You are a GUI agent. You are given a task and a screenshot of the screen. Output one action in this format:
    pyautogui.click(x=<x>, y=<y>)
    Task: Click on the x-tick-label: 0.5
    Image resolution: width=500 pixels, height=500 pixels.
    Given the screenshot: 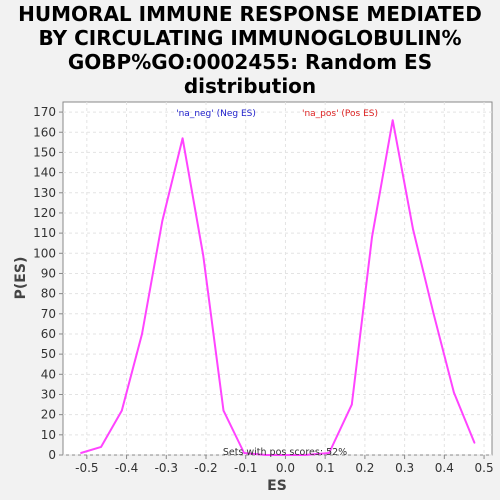 What is the action you would take?
    pyautogui.click(x=484, y=468)
    